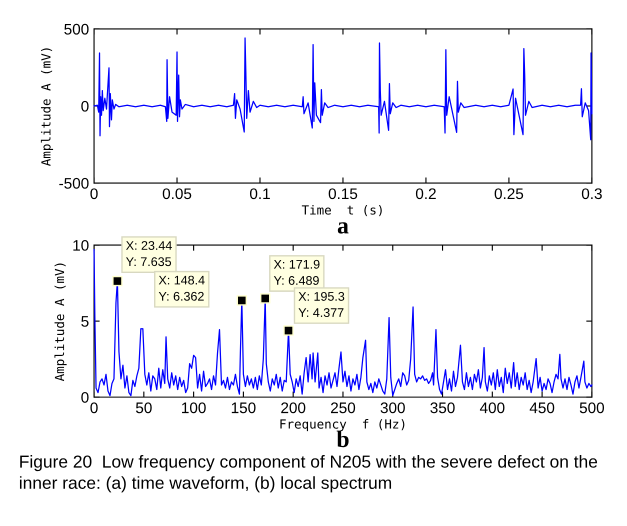  Describe the element at coordinates (442, 408) in the screenshot. I see `x-tick-label: 350` at that location.